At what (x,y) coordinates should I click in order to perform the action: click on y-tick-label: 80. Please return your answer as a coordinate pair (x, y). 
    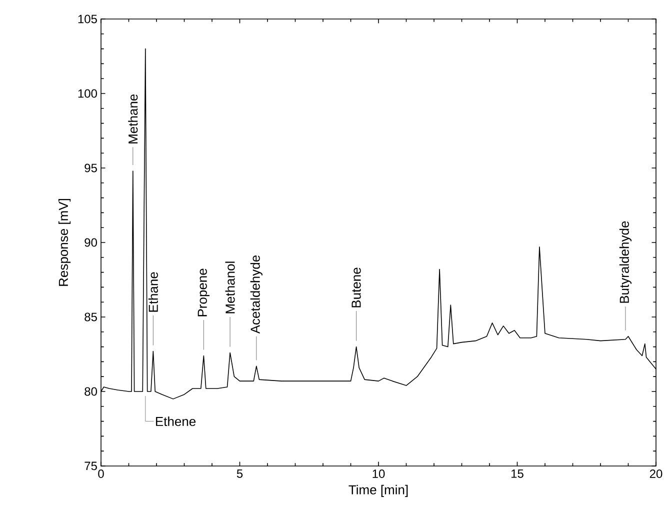
    Looking at the image, I should click on (91, 391).